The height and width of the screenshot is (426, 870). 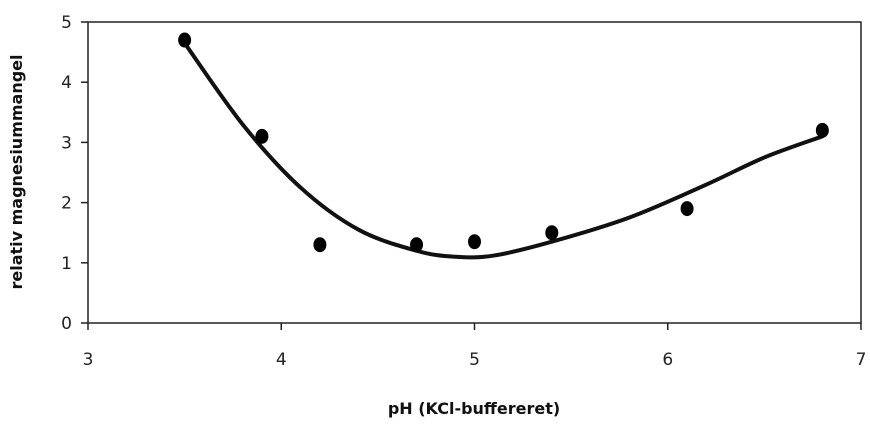 What do you see at coordinates (66, 143) in the screenshot?
I see `y-tick-label: 3` at bounding box center [66, 143].